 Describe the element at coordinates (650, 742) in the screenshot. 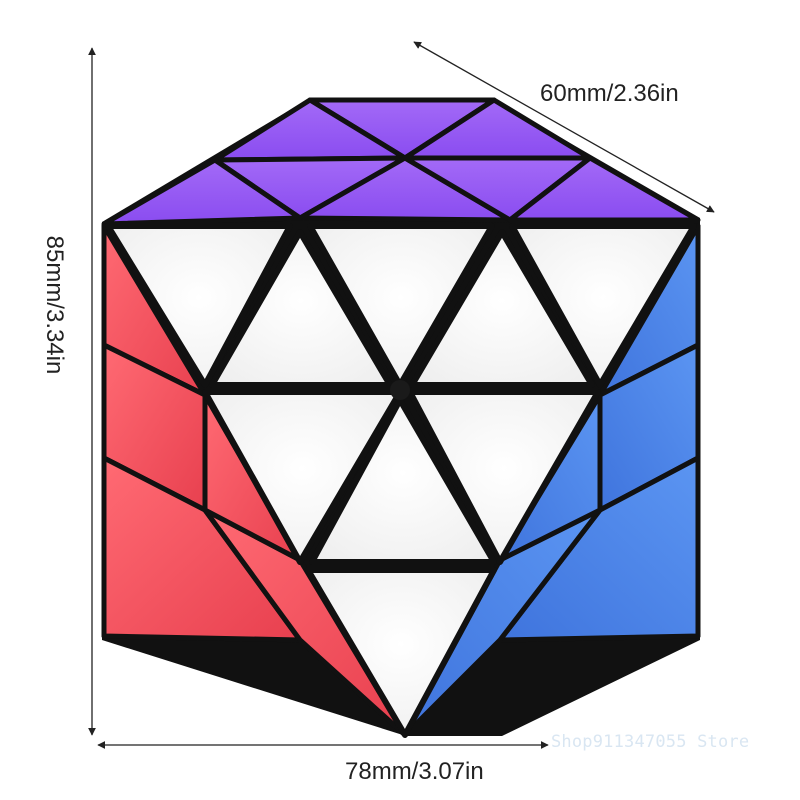

I see `store-watermark: Shop911347055 Store` at that location.